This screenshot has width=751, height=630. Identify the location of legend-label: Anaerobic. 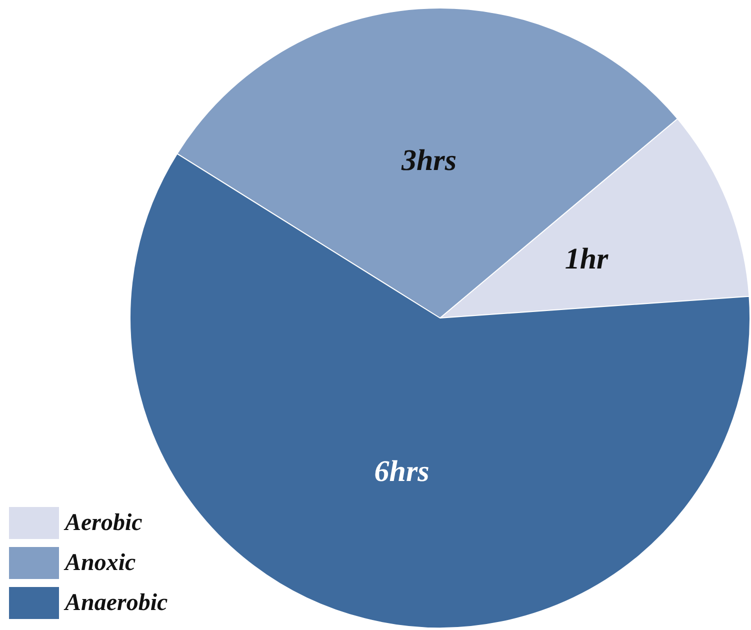
(115, 603).